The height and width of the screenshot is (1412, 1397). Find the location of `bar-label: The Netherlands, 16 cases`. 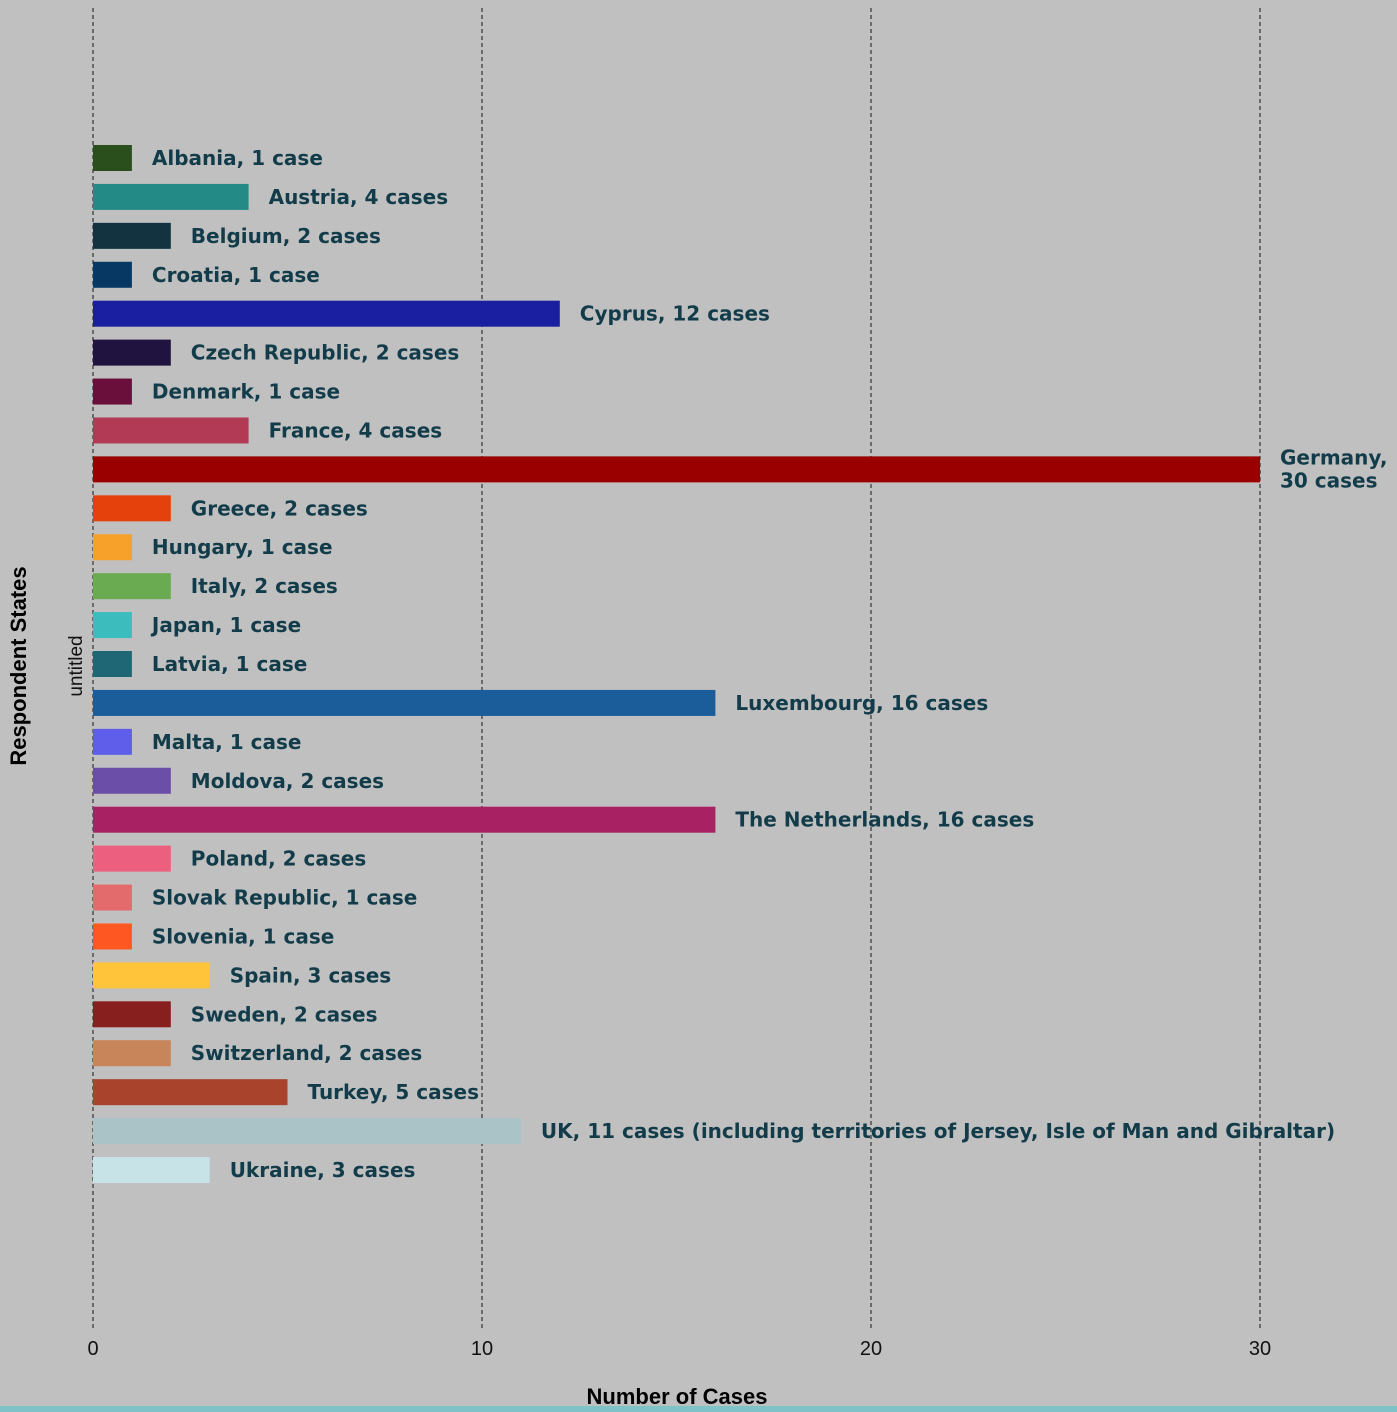

bar-label: The Netherlands, 16 cases is located at coordinates (884, 820).